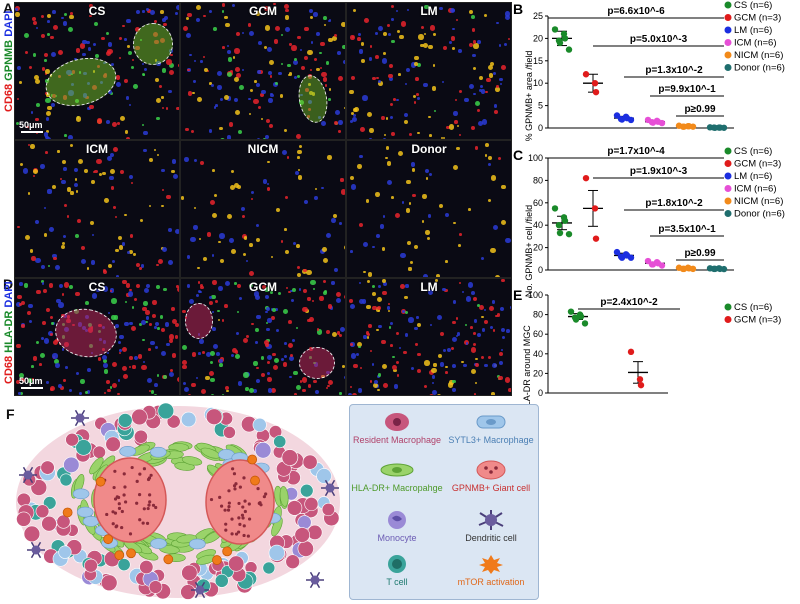  I want to click on scale-bar, so click(32, 132).